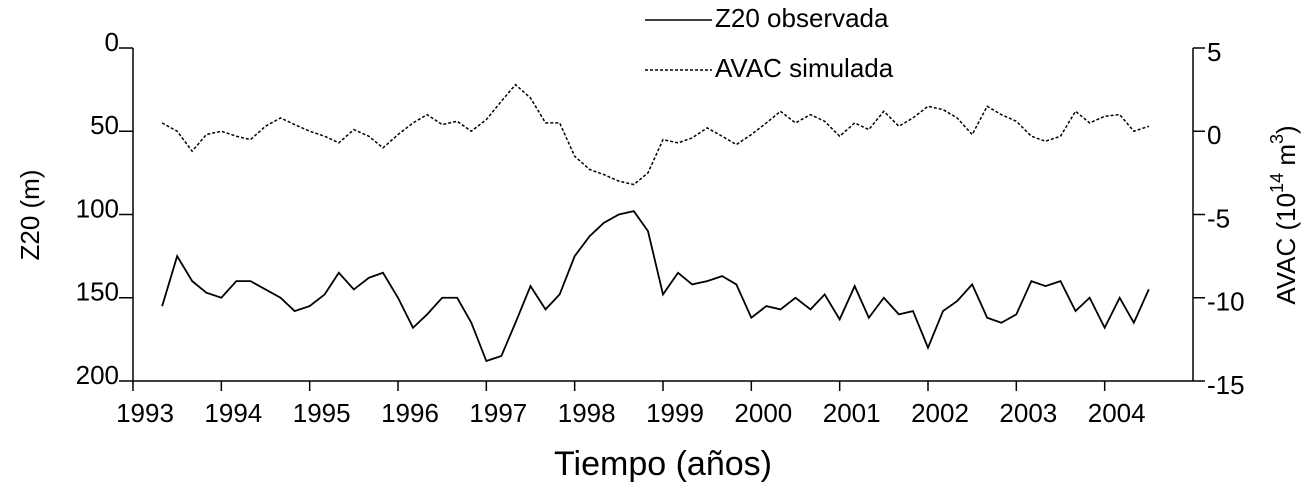  What do you see at coordinates (145, 413) in the screenshot?
I see `x-tick-label: 1993` at bounding box center [145, 413].